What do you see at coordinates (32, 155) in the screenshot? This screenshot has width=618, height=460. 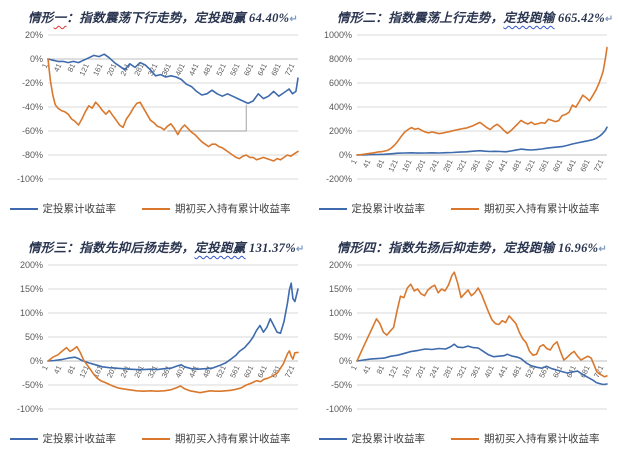 I see `y-tick-label: -80%` at bounding box center [32, 155].